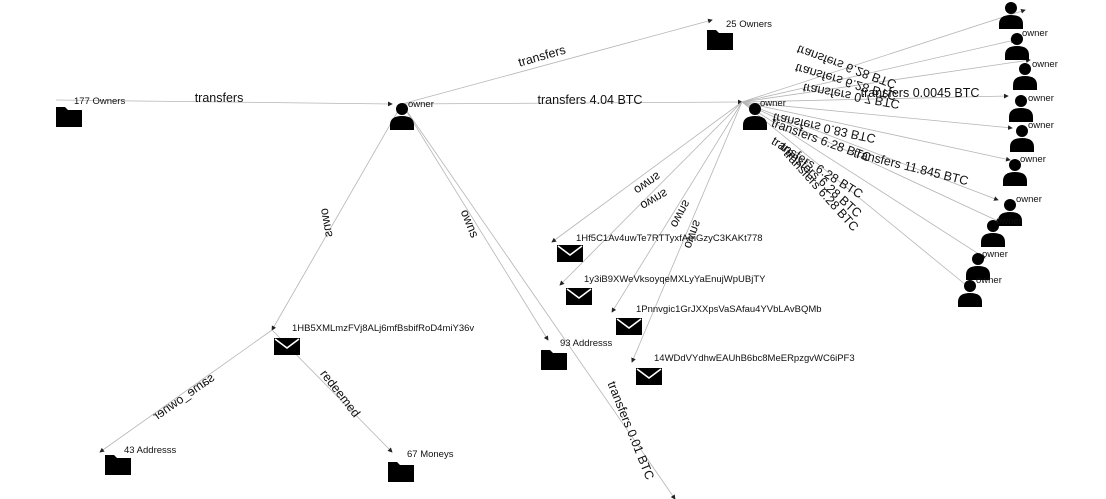 This screenshot has height=499, width=1106. I want to click on node-label: 67 Moneys, so click(430, 454).